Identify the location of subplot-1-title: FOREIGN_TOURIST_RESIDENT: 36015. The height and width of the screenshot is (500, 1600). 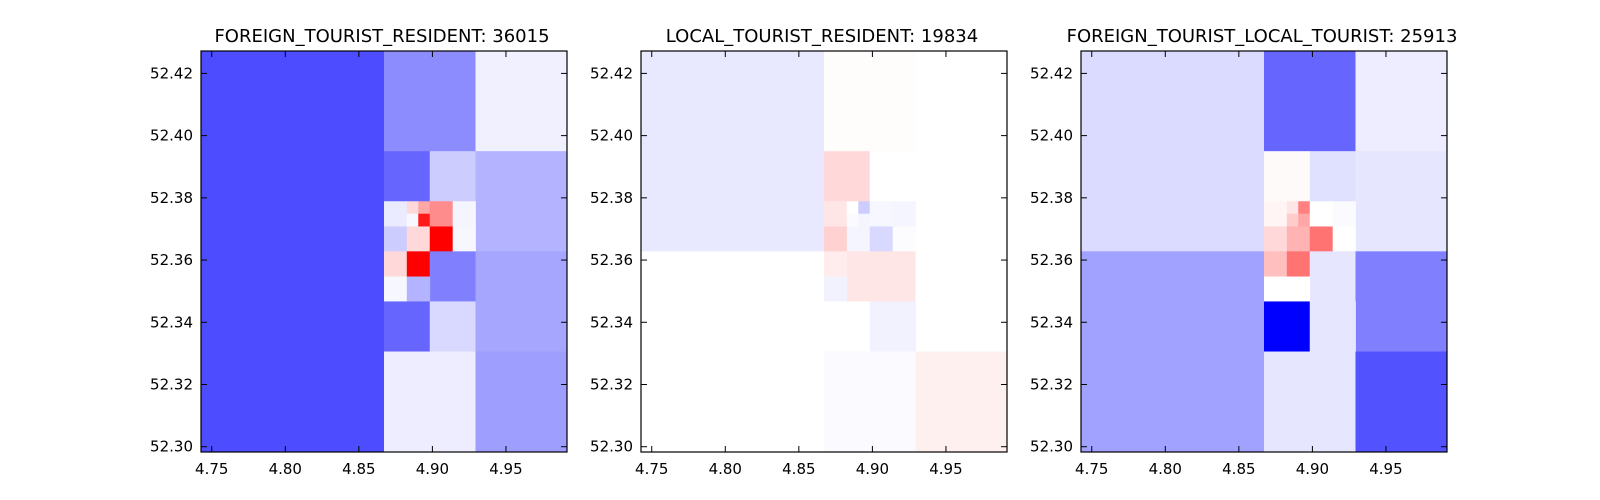
(381, 36).